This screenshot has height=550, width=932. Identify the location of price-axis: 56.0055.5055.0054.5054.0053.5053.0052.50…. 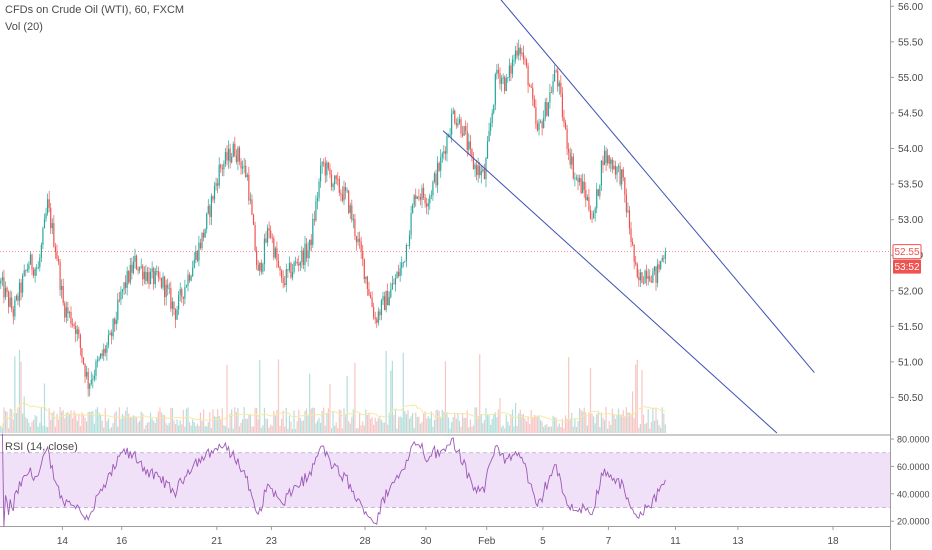
(906, 203).